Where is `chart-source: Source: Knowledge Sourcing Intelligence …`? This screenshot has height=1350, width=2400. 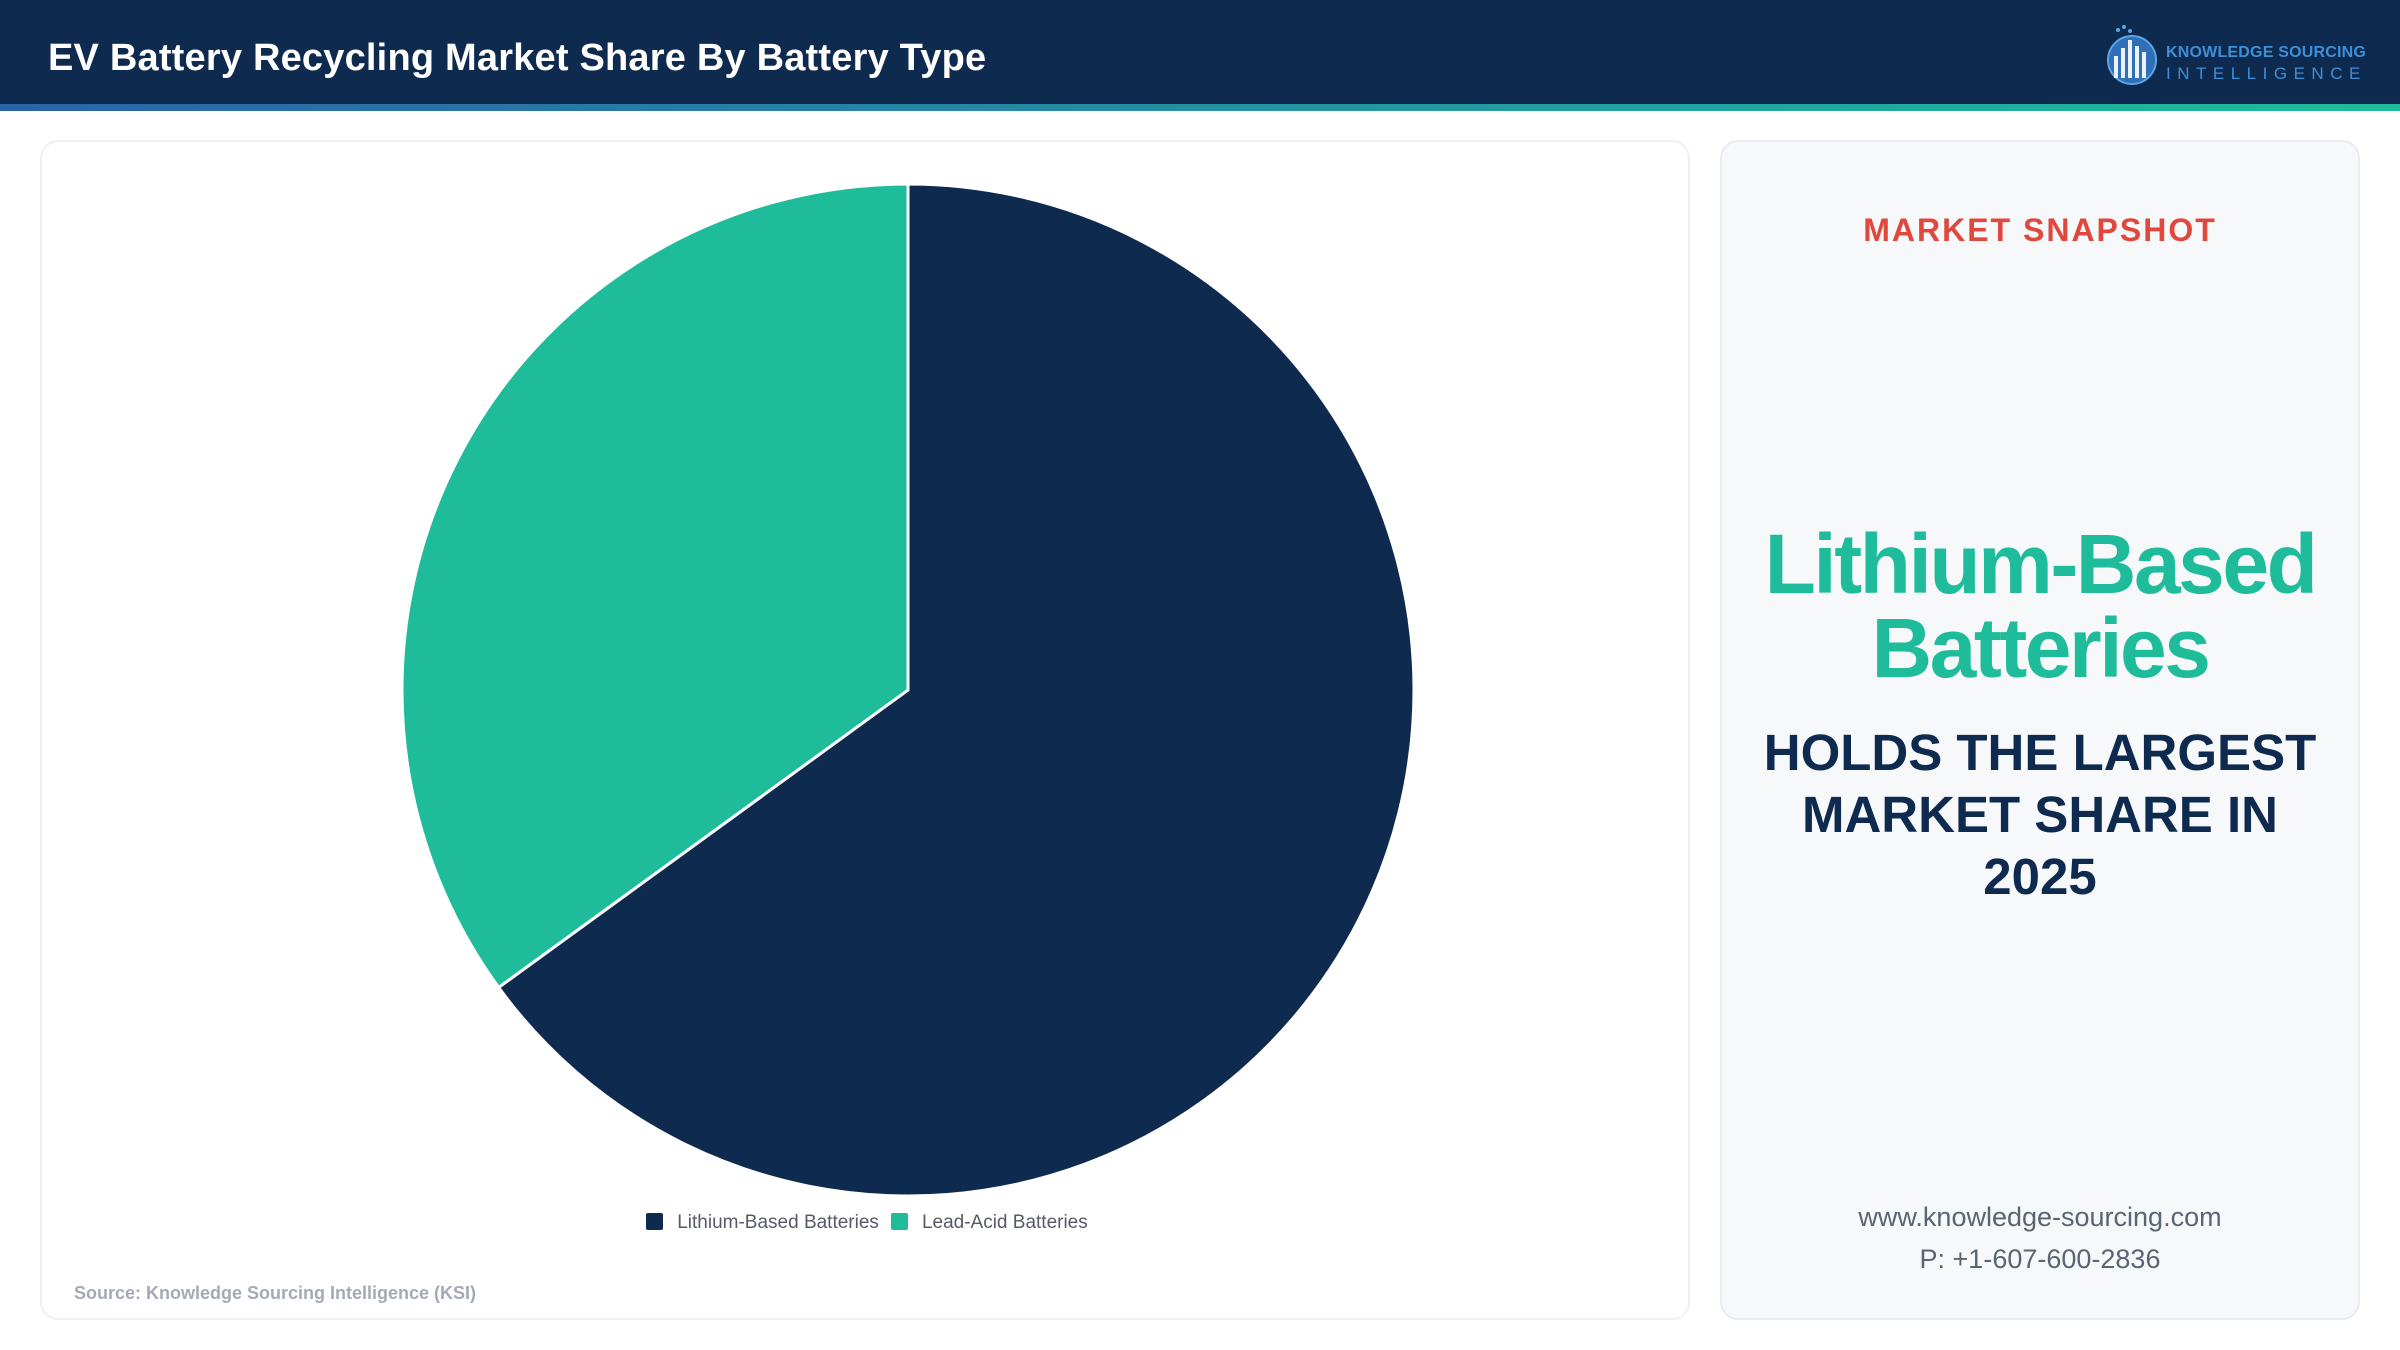 chart-source: Source: Knowledge Sourcing Intelligence … is located at coordinates (275, 1293).